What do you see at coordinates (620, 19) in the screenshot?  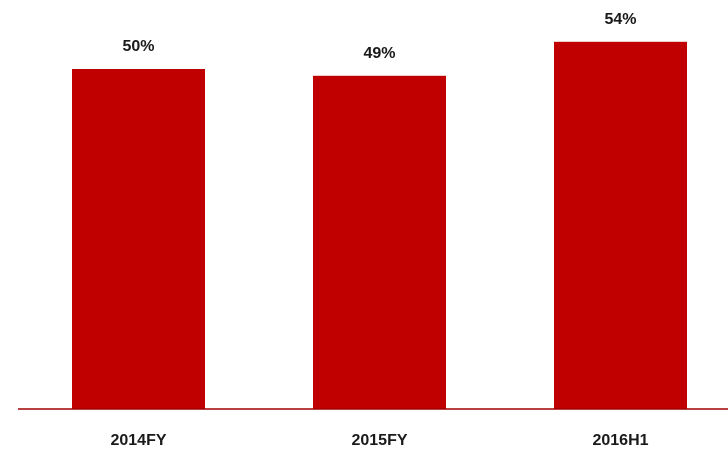 I see `data-label: 54%` at bounding box center [620, 19].